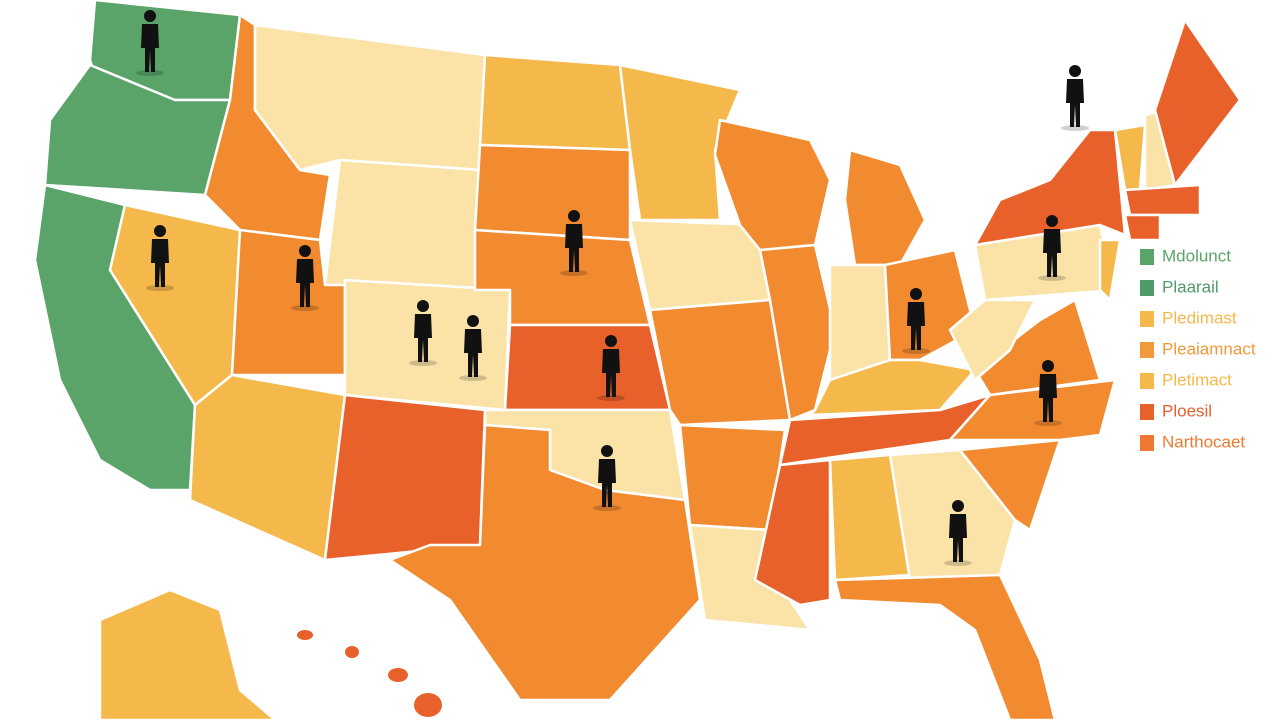  Describe the element at coordinates (1203, 441) in the screenshot. I see `legend-label: Narthocaet` at that location.